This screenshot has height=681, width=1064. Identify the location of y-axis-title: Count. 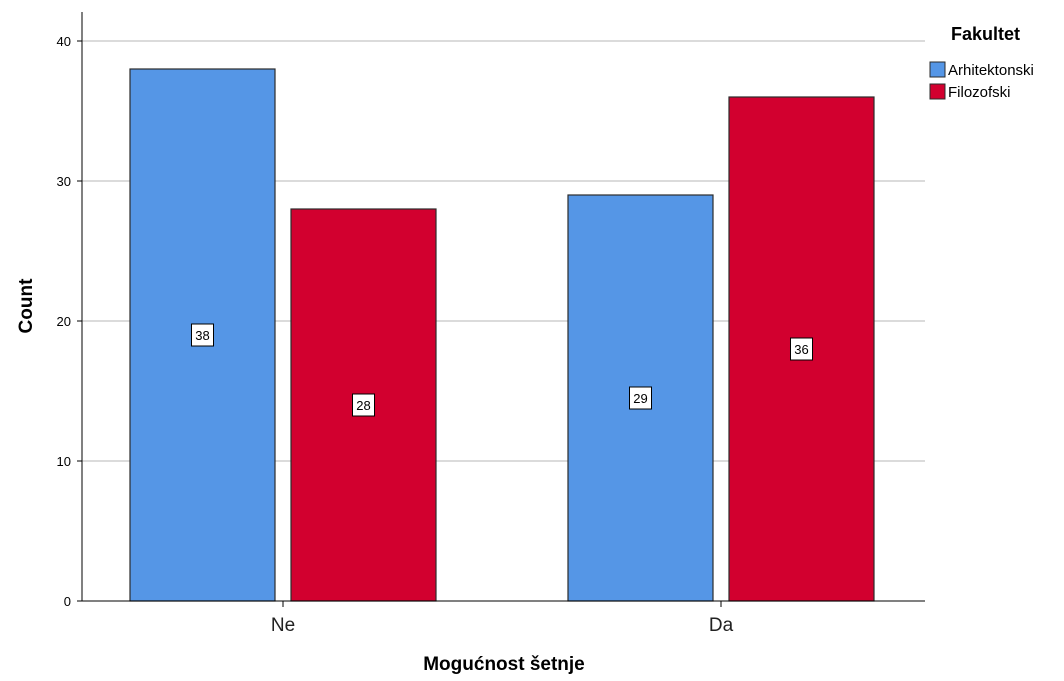
(26, 306).